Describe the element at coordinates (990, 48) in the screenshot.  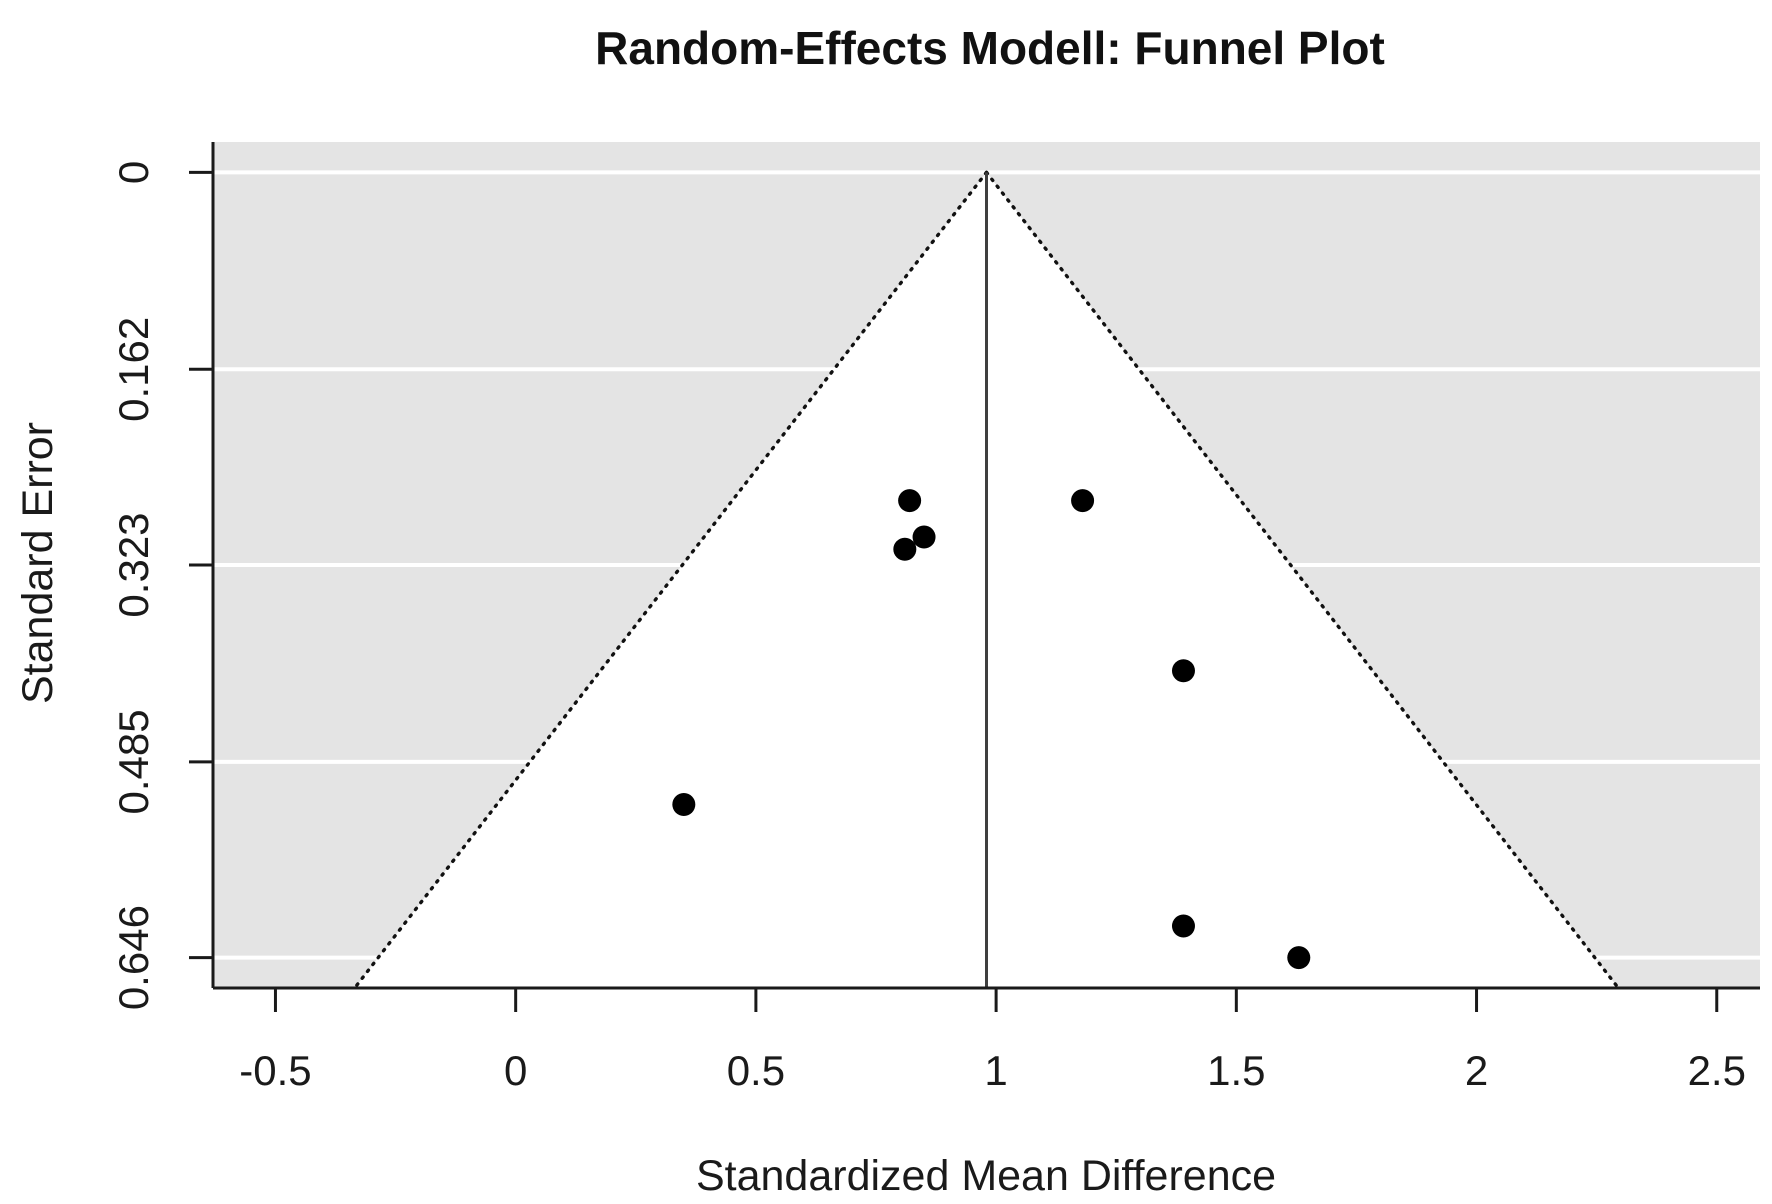
I see `chart-title: Random-Effects Modell: Funnel Plot` at that location.